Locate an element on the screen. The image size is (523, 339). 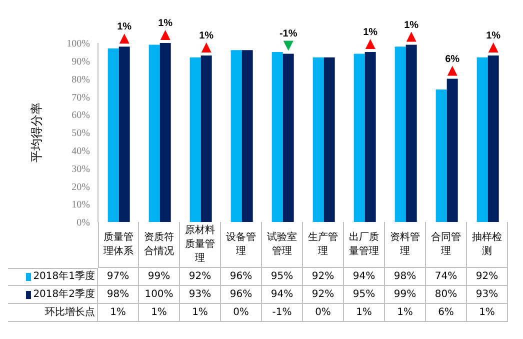
data-label: 100% is located at coordinates (159, 295).